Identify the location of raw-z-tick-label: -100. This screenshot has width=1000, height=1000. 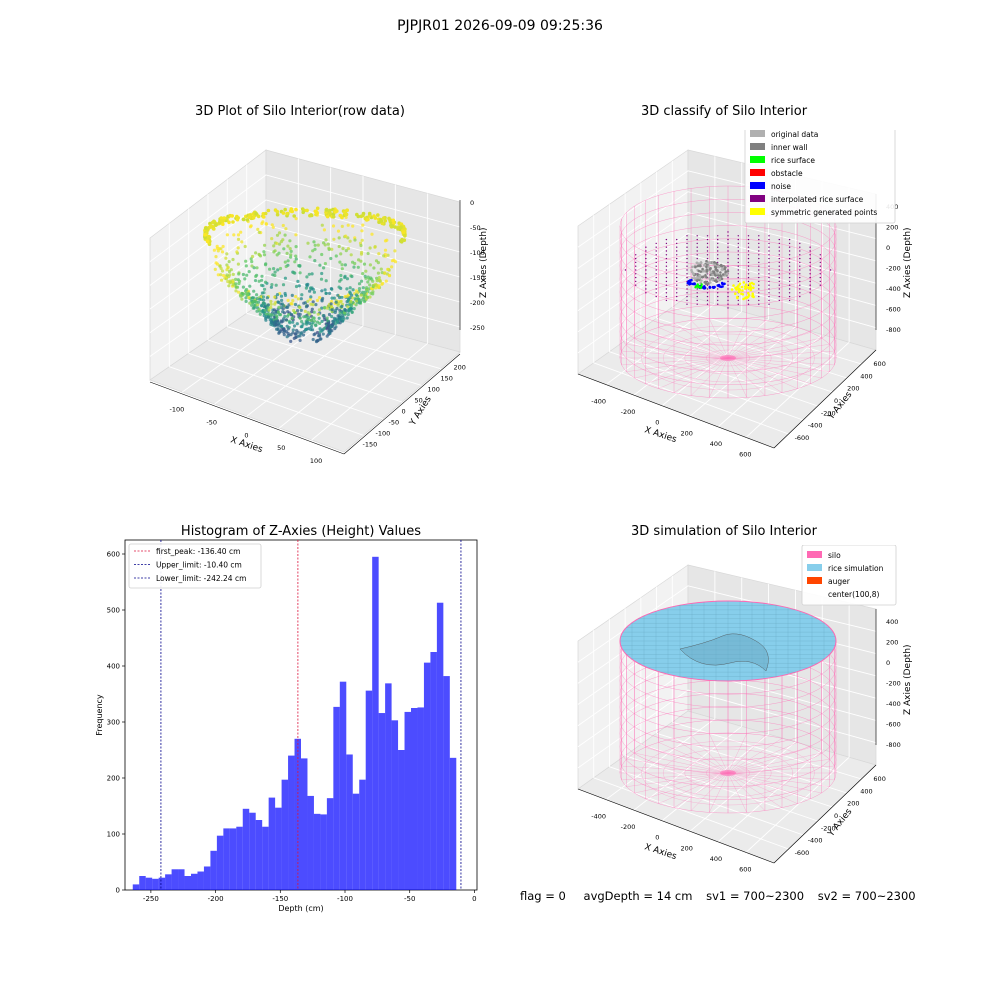
(477, 253).